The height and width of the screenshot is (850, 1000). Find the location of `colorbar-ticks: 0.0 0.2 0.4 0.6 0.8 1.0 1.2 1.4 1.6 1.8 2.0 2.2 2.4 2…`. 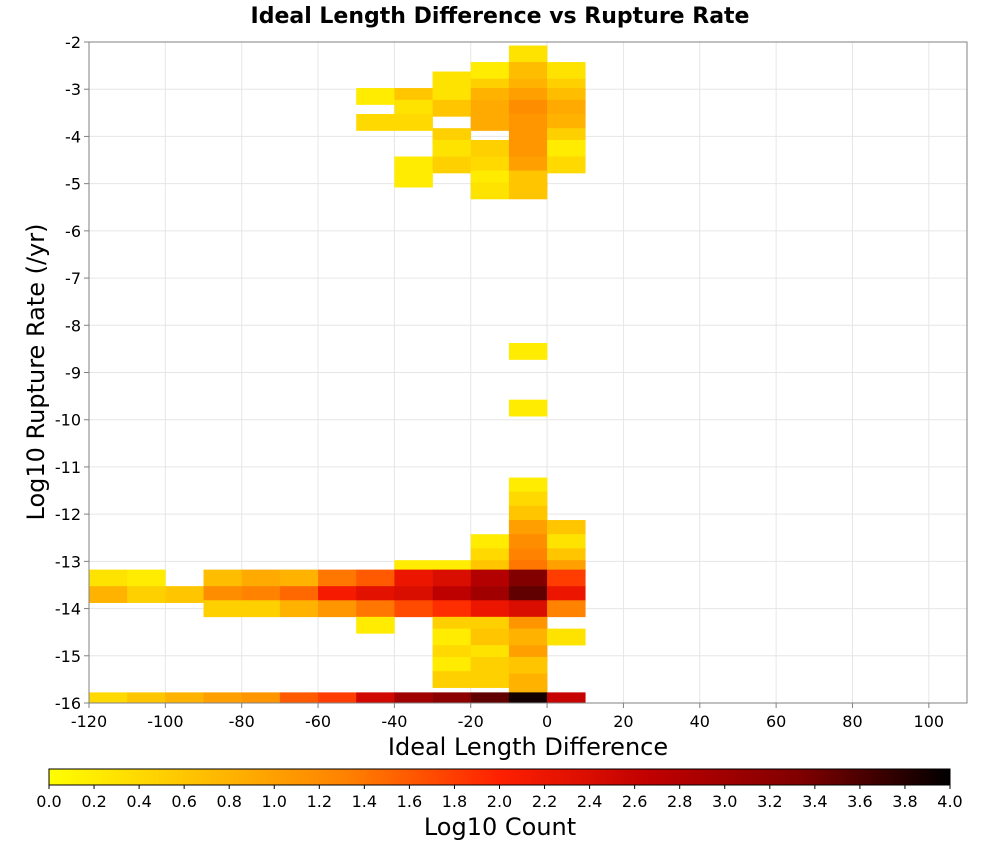

colorbar-ticks: 0.0 0.2 0.4 0.6 0.8 1.0 1.2 1.4 1.6 1.8 2.0 2.2 2.4 2… is located at coordinates (499, 798).